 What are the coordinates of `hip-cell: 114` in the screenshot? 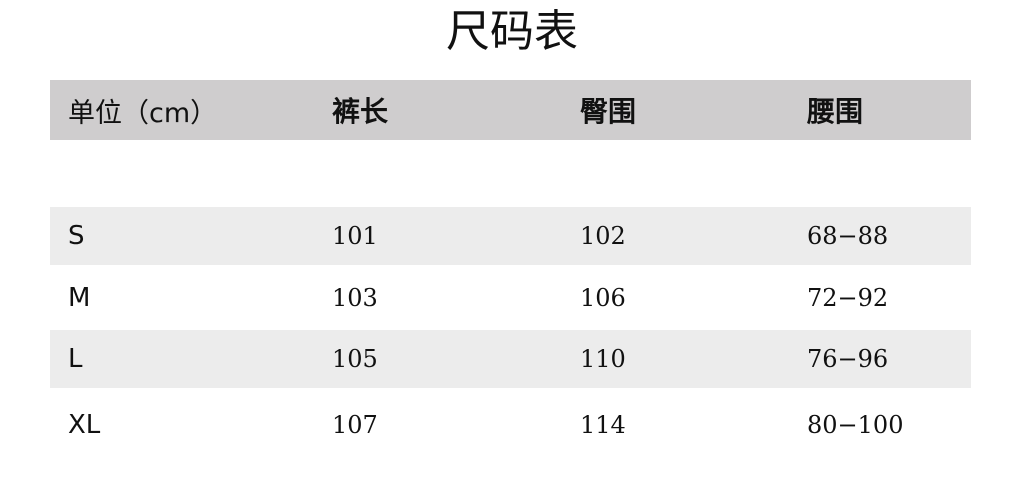 It's located at (603, 424).